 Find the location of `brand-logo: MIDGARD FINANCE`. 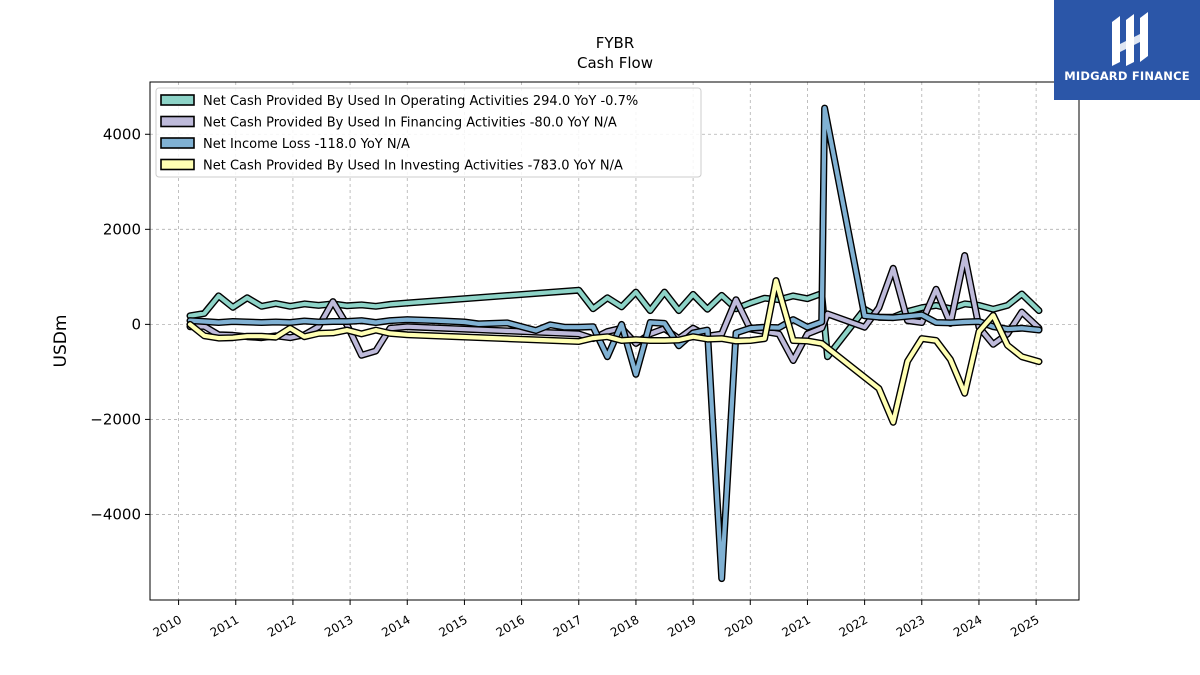

brand-logo: MIDGARD FINANCE is located at coordinates (1127, 50).